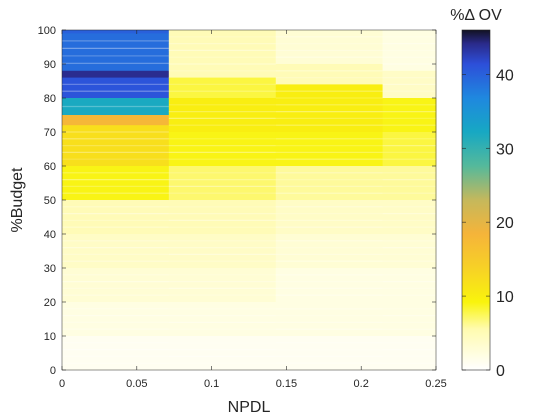 Image resolution: width=560 pixels, height=420 pixels. Describe the element at coordinates (222, 319) in the screenshot. I see `heatmap-cell-col1-seg8` at that location.